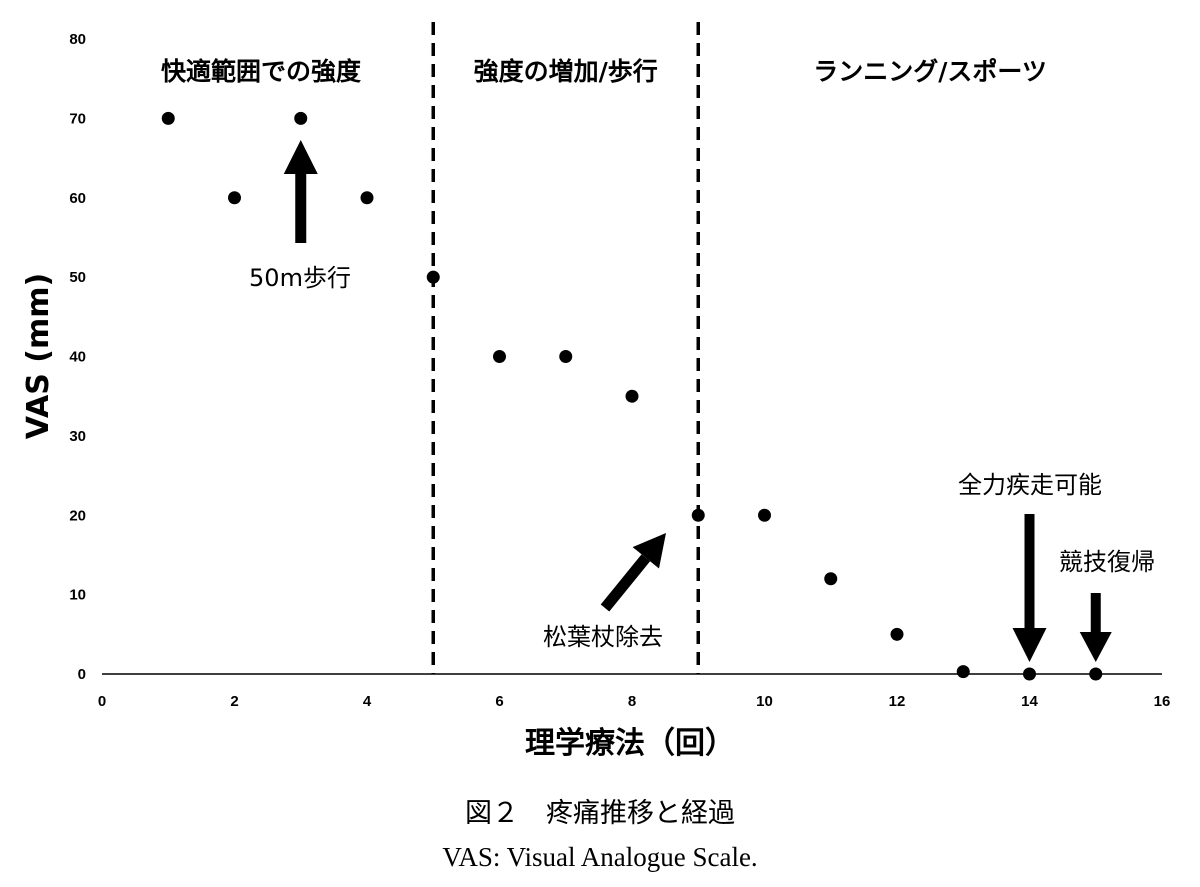 Image resolution: width=1200 pixels, height=887 pixels. I want to click on y-tick-label: 70, so click(77, 118).